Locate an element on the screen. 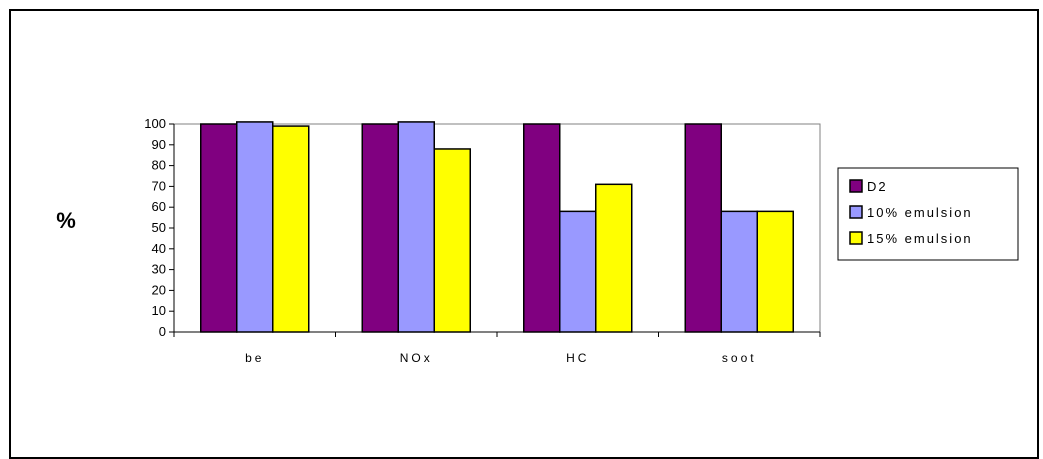 The width and height of the screenshot is (1043, 459). y-tick-label: 0 is located at coordinates (162, 331).